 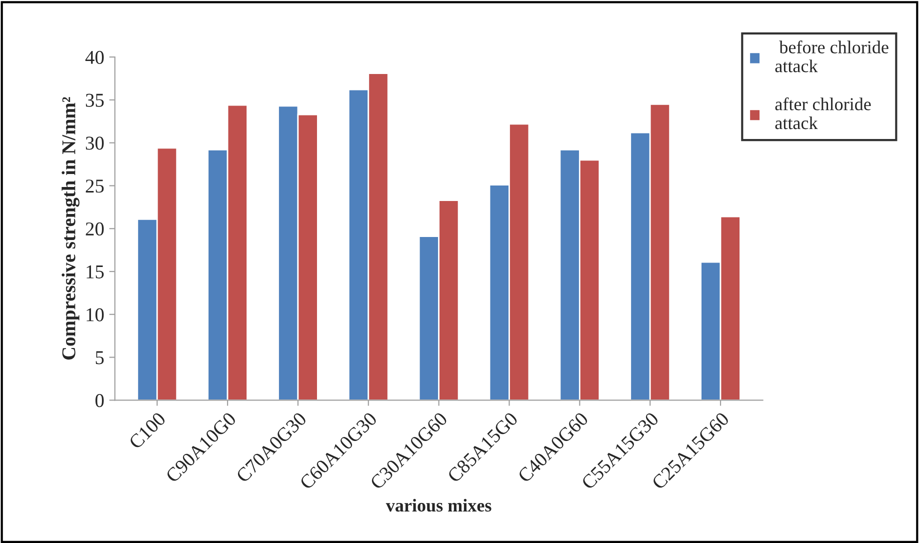 I want to click on y-tick-label: 20, so click(x=95, y=229).